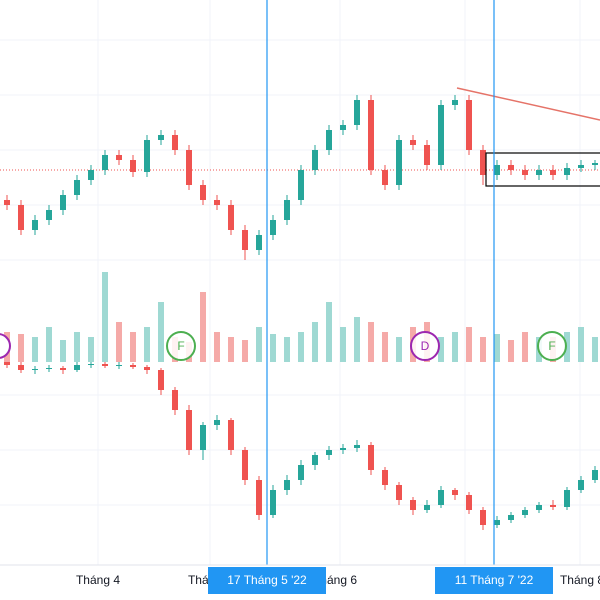 This screenshot has height=600, width=600. What do you see at coordinates (98, 580) in the screenshot?
I see `time-axis-label: Tháng 4` at bounding box center [98, 580].